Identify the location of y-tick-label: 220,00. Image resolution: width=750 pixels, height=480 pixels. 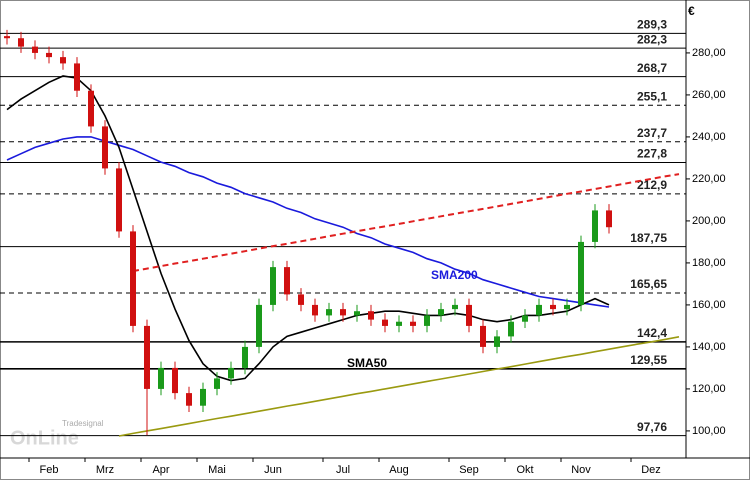
(709, 179).